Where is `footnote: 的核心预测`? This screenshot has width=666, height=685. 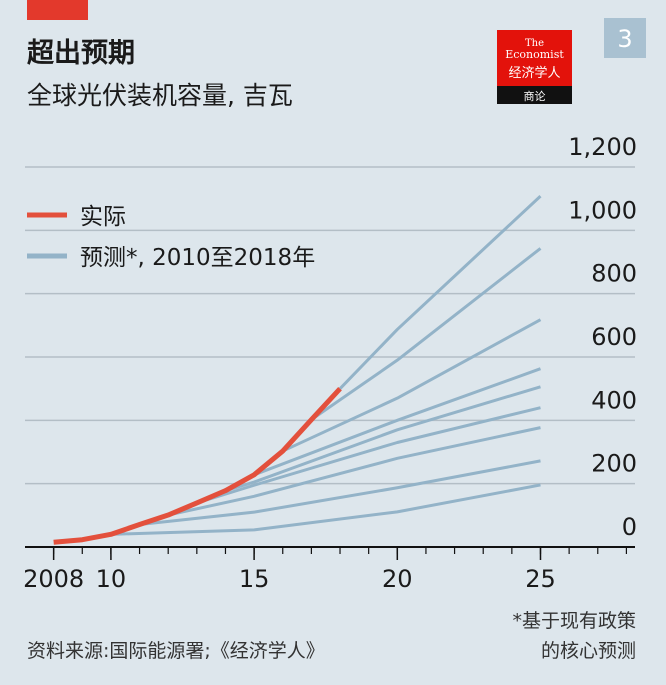
footnote: 的核心预测 is located at coordinates (588, 651).